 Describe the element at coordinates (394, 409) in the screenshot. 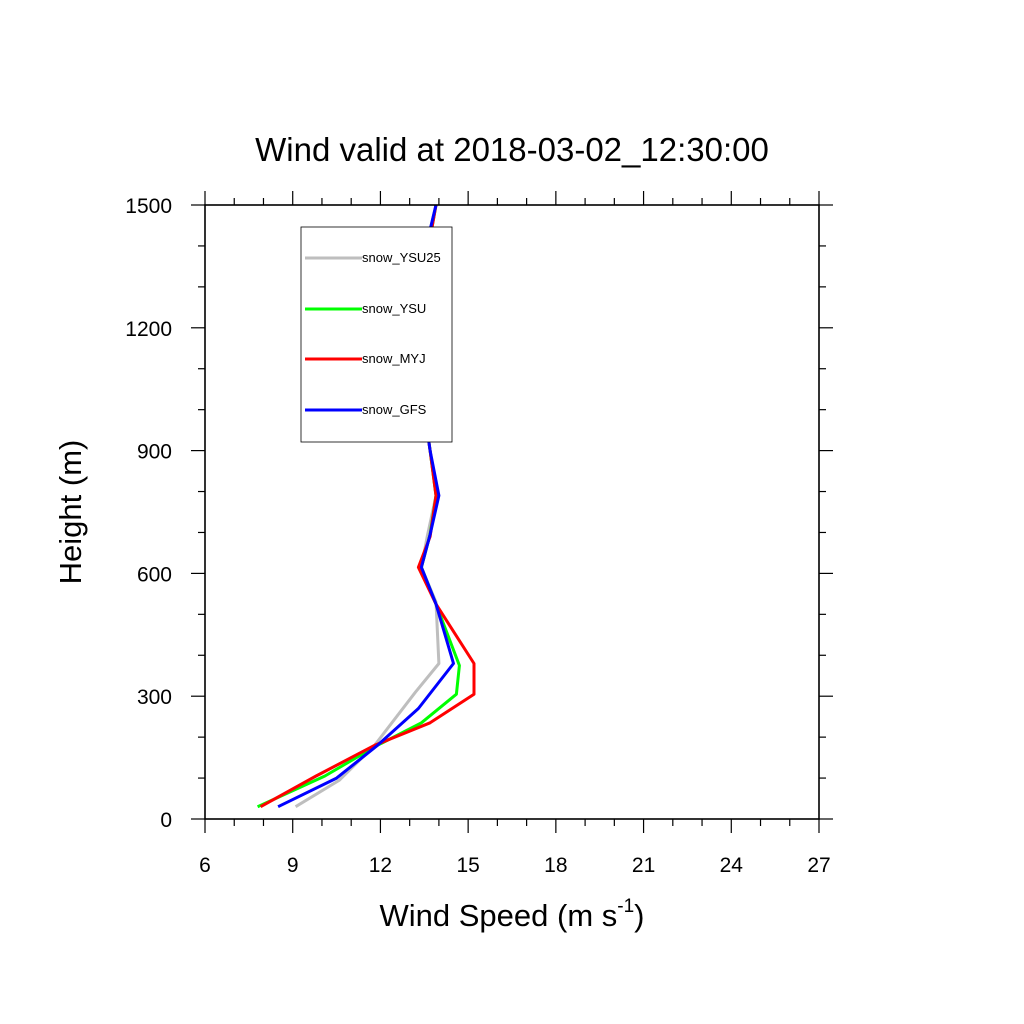

I see `legend-label: snow_GFS` at that location.